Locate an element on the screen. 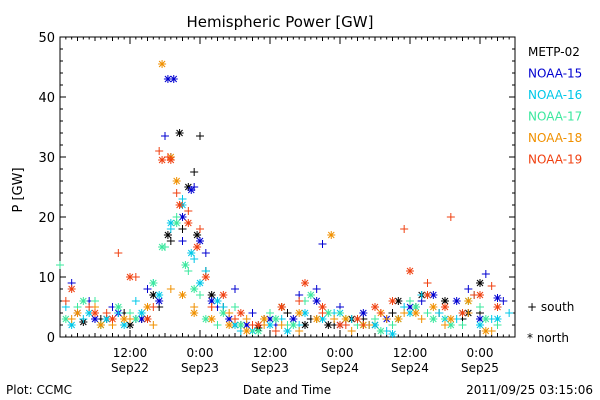 This screenshot has width=600, height=400. x-tick-time-label: 0:00 is located at coordinates (340, 353).